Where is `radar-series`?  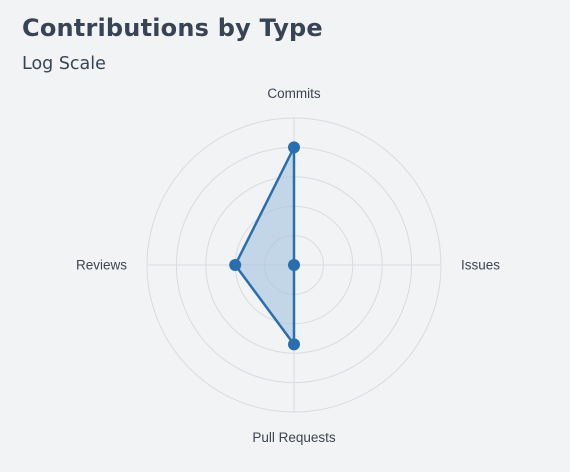
radar-series is located at coordinates (264, 246).